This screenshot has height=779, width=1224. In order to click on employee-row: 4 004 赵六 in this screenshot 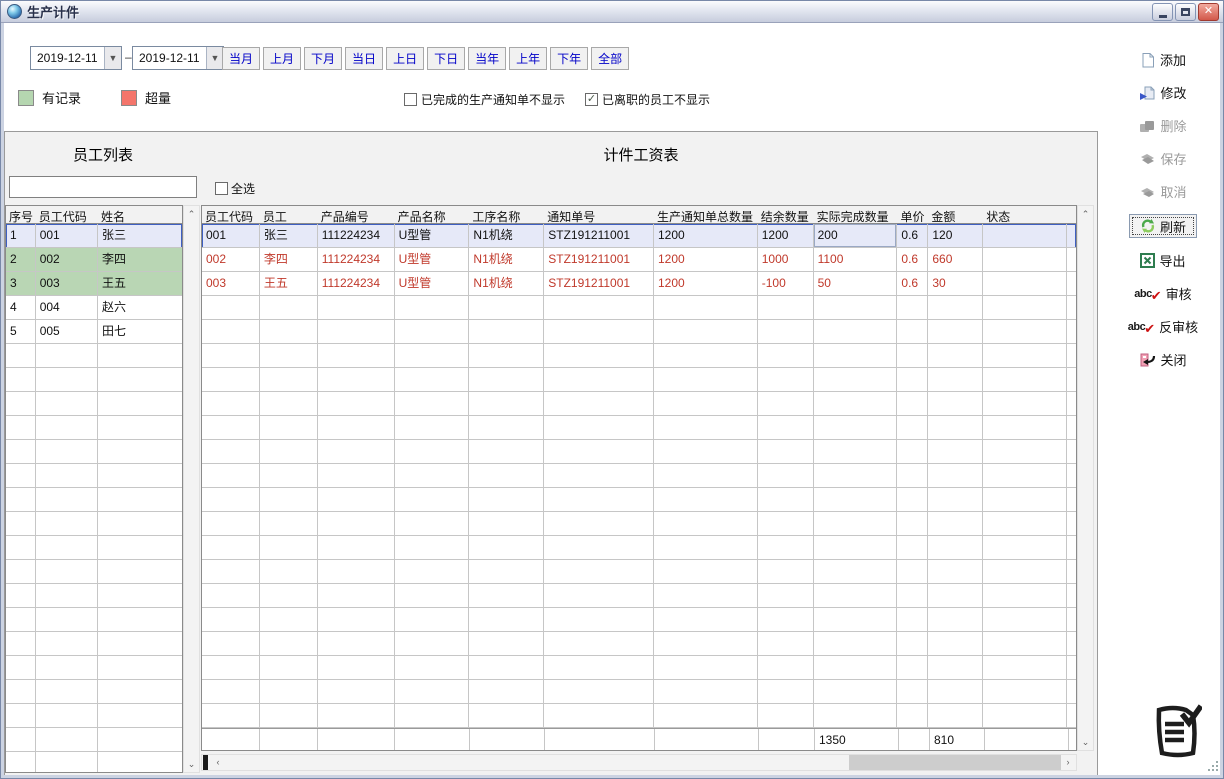, I will do `click(94, 308)`.